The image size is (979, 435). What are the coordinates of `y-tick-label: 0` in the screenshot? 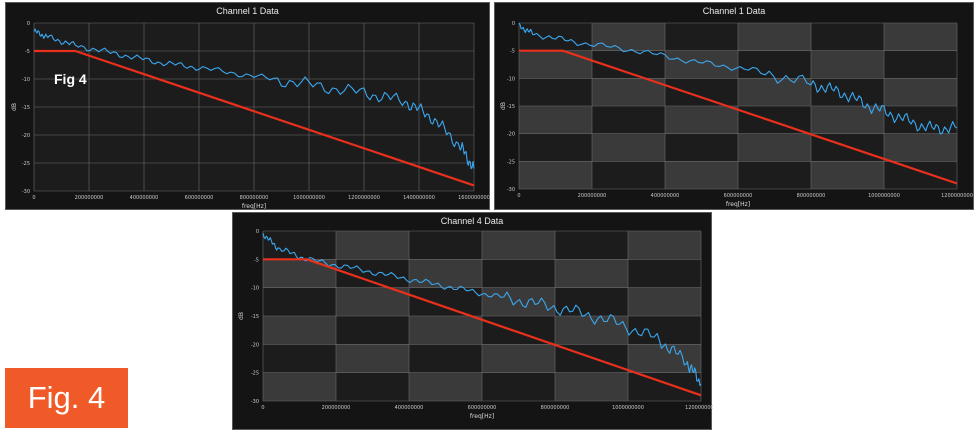 It's located at (28, 24).